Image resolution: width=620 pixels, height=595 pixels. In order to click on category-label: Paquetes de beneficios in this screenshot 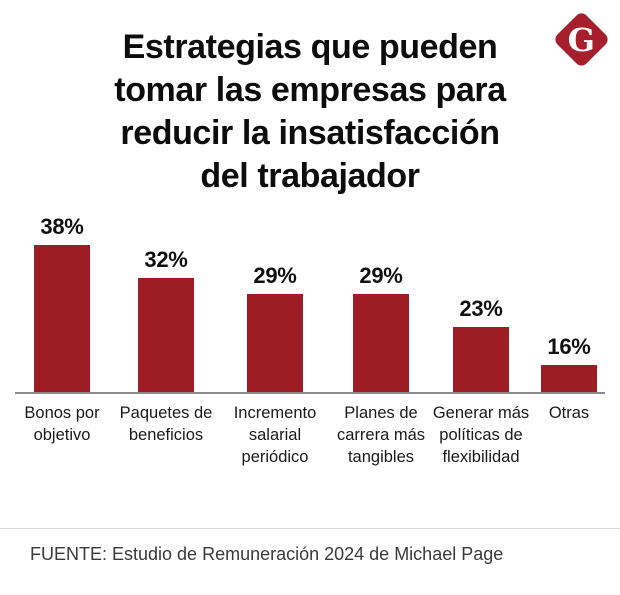, I will do `click(166, 424)`.